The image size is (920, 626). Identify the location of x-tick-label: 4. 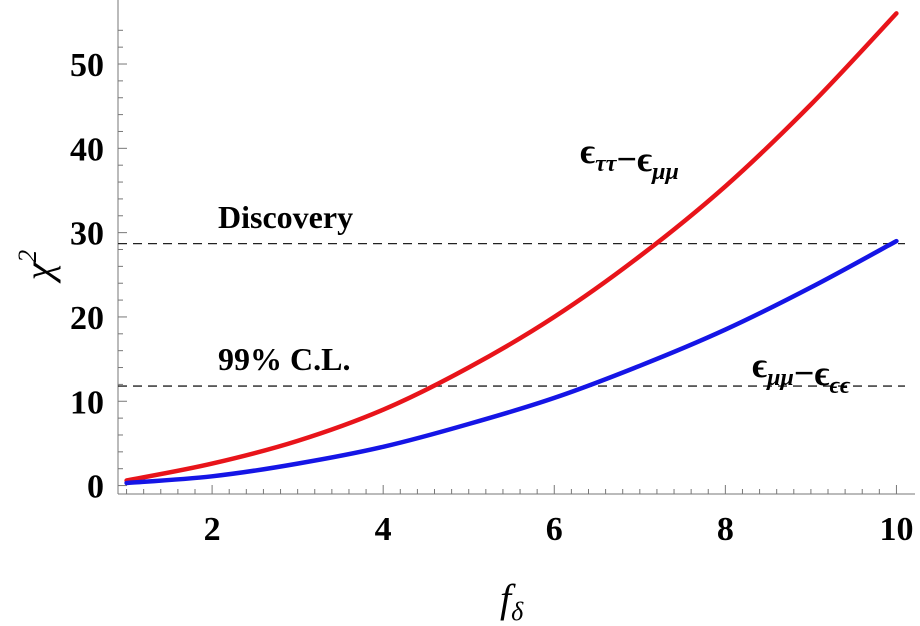
(383, 529).